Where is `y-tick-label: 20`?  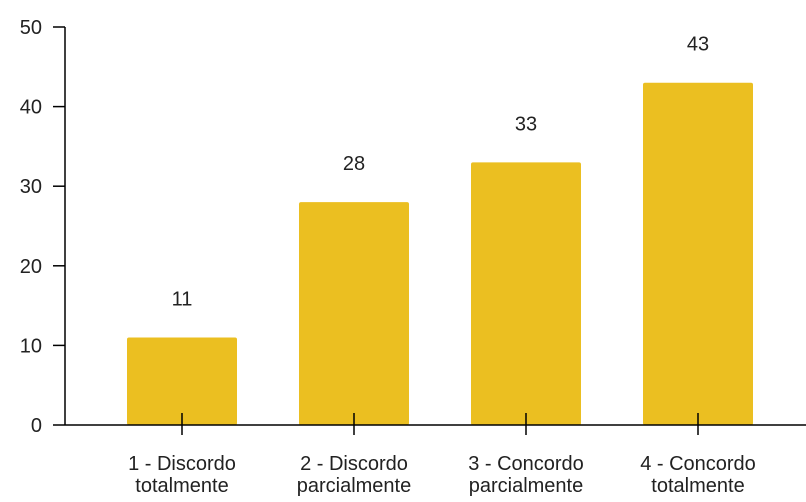
y-tick-label: 20 is located at coordinates (31, 267).